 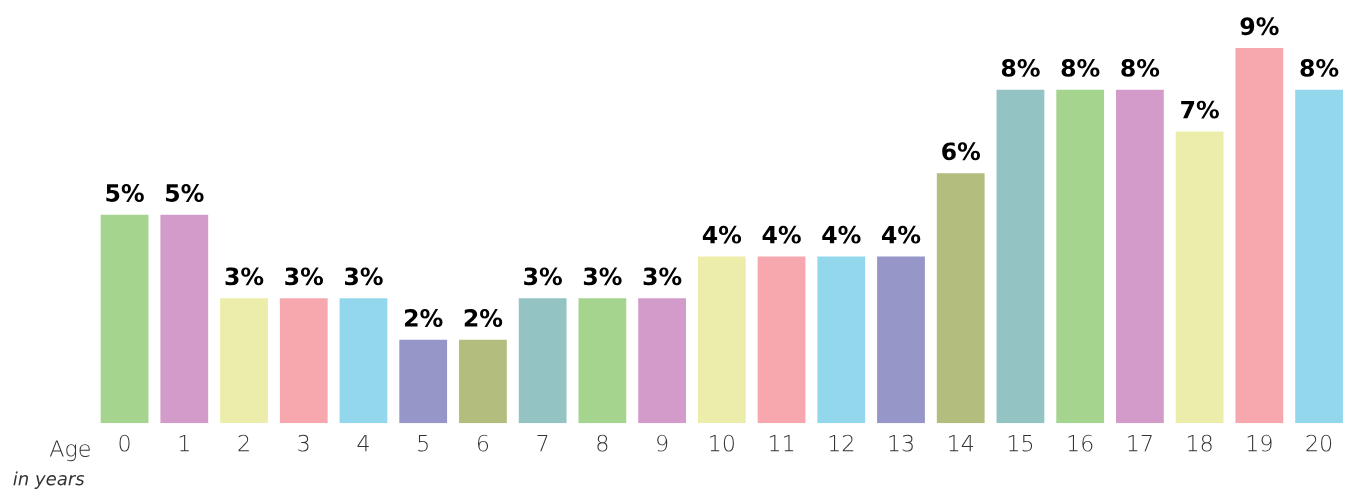 What do you see at coordinates (1200, 109) in the screenshot?
I see `data-label: 7%` at bounding box center [1200, 109].